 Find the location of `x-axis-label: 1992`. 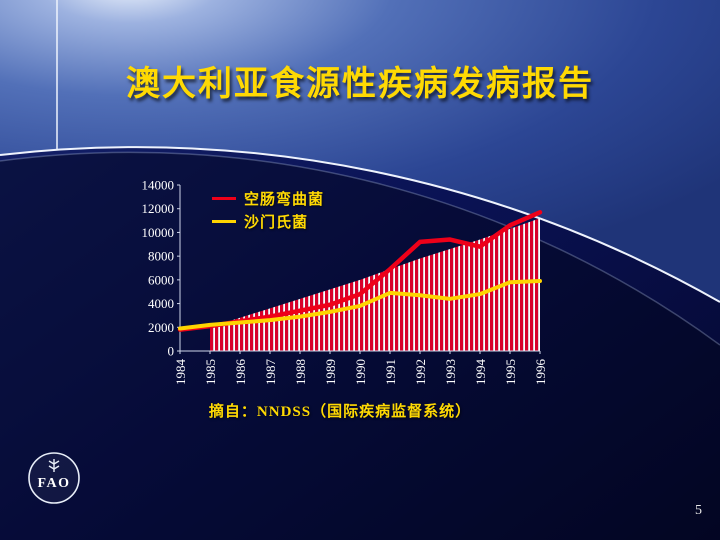

x-axis-label: 1992 is located at coordinates (420, 372).